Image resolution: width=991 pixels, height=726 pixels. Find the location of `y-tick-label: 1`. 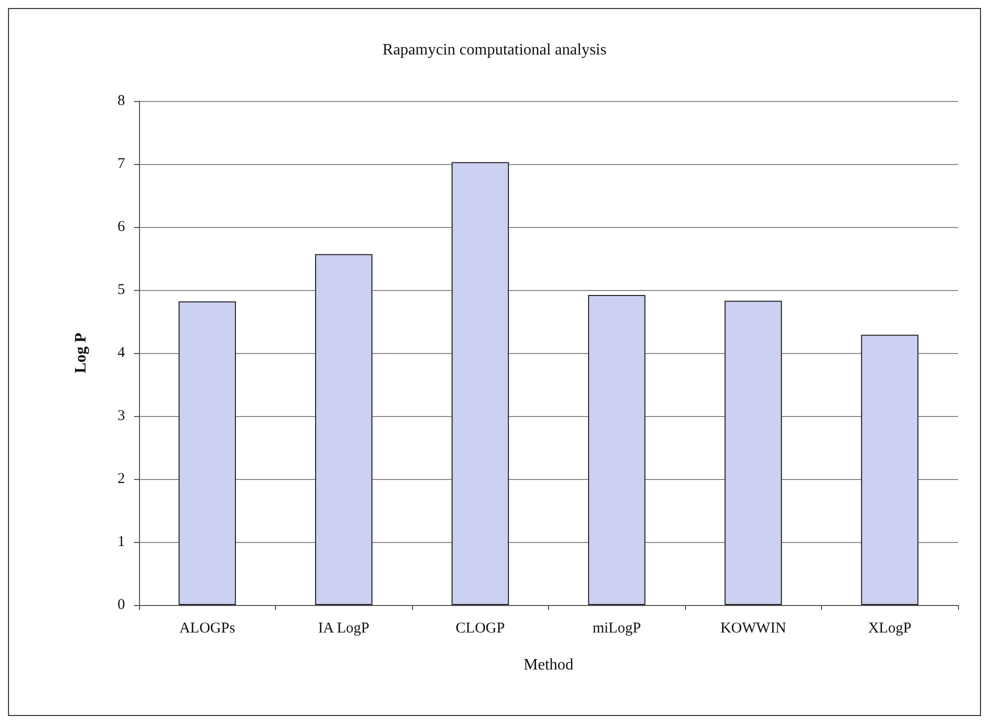

y-tick-label: 1 is located at coordinates (121, 542).